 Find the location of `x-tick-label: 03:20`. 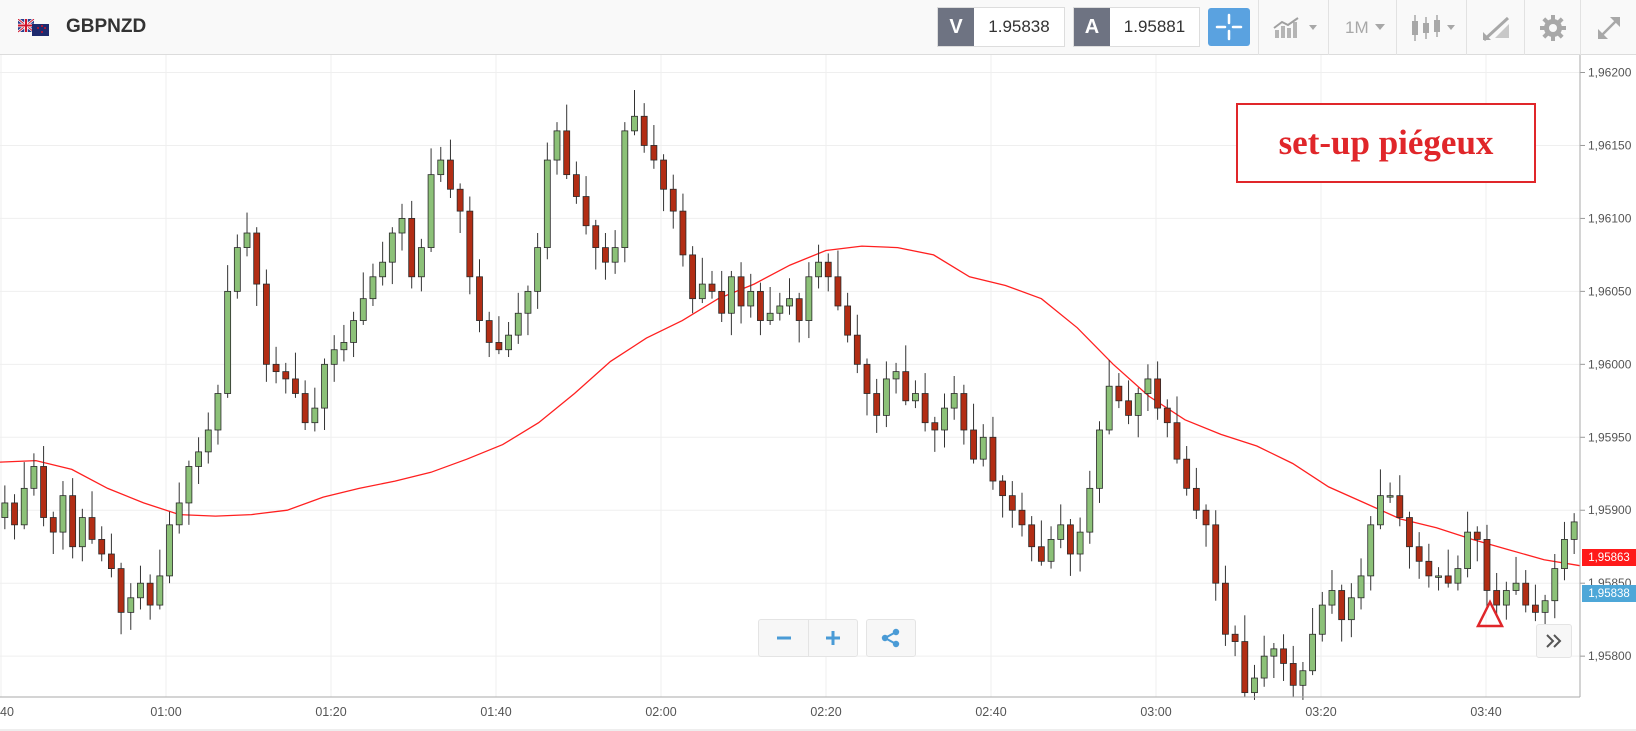

x-tick-label: 03:20 is located at coordinates (1320, 712).